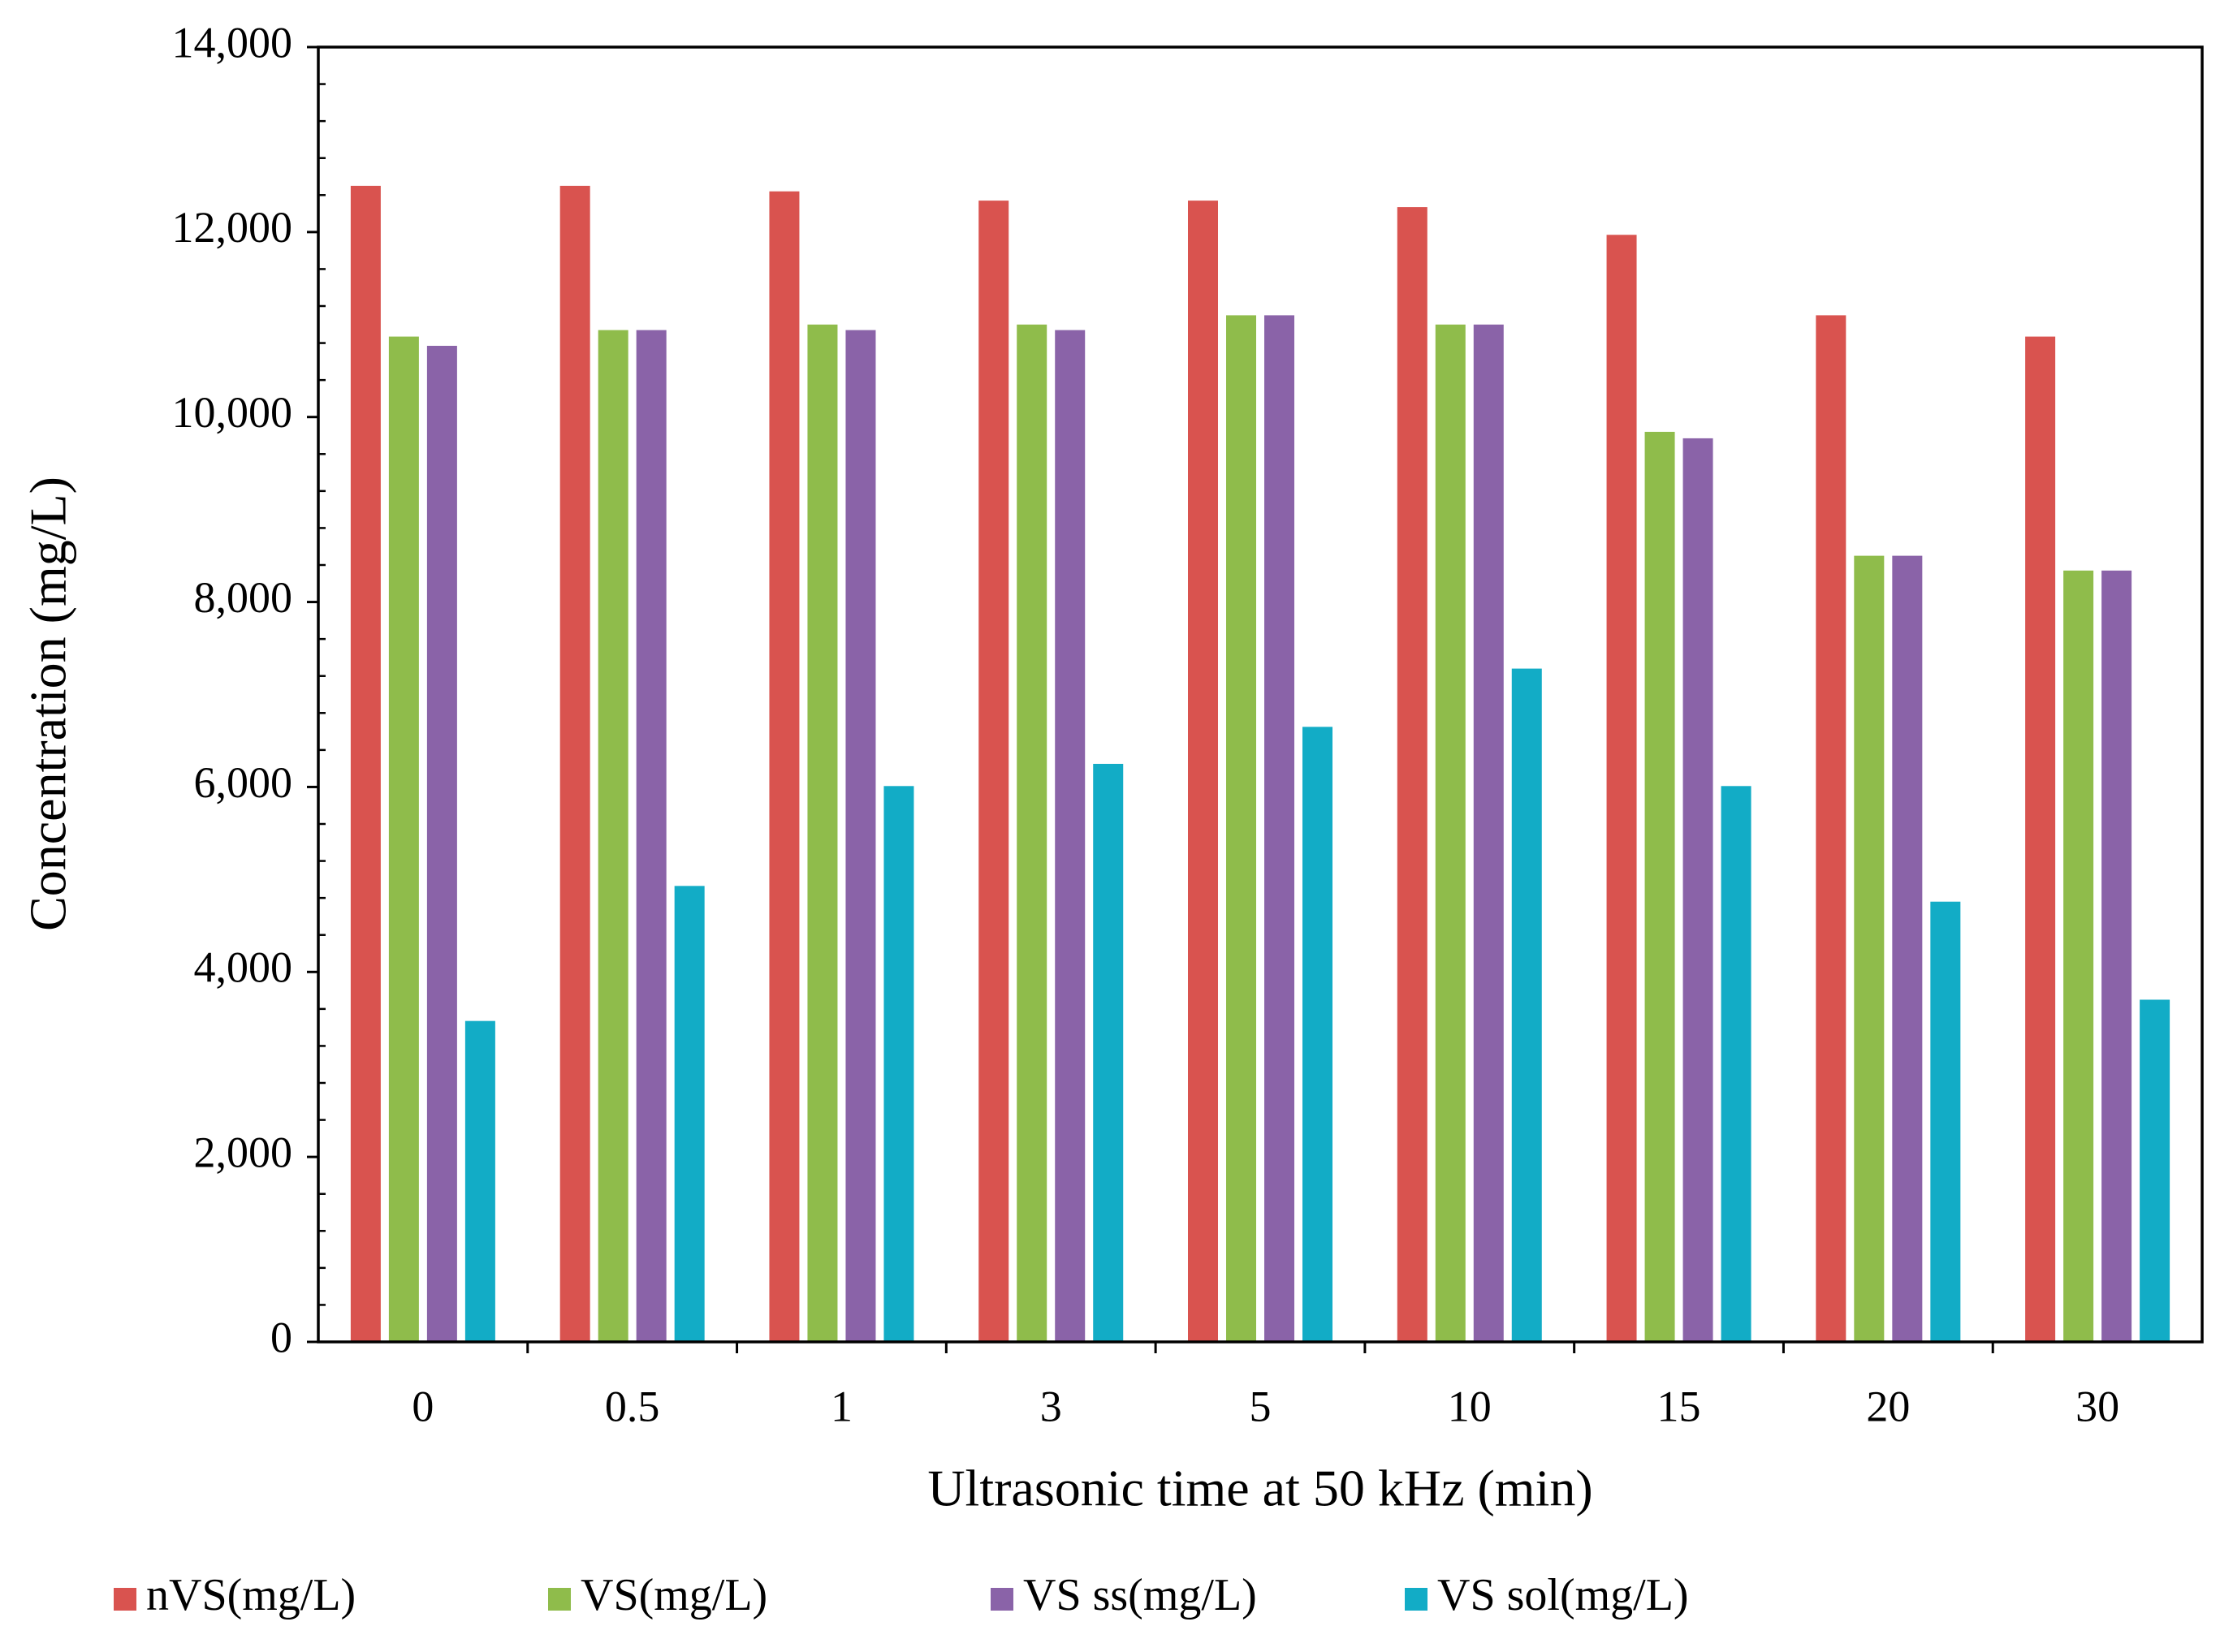  I want to click on x-tick-label: 0.5, so click(633, 1406).